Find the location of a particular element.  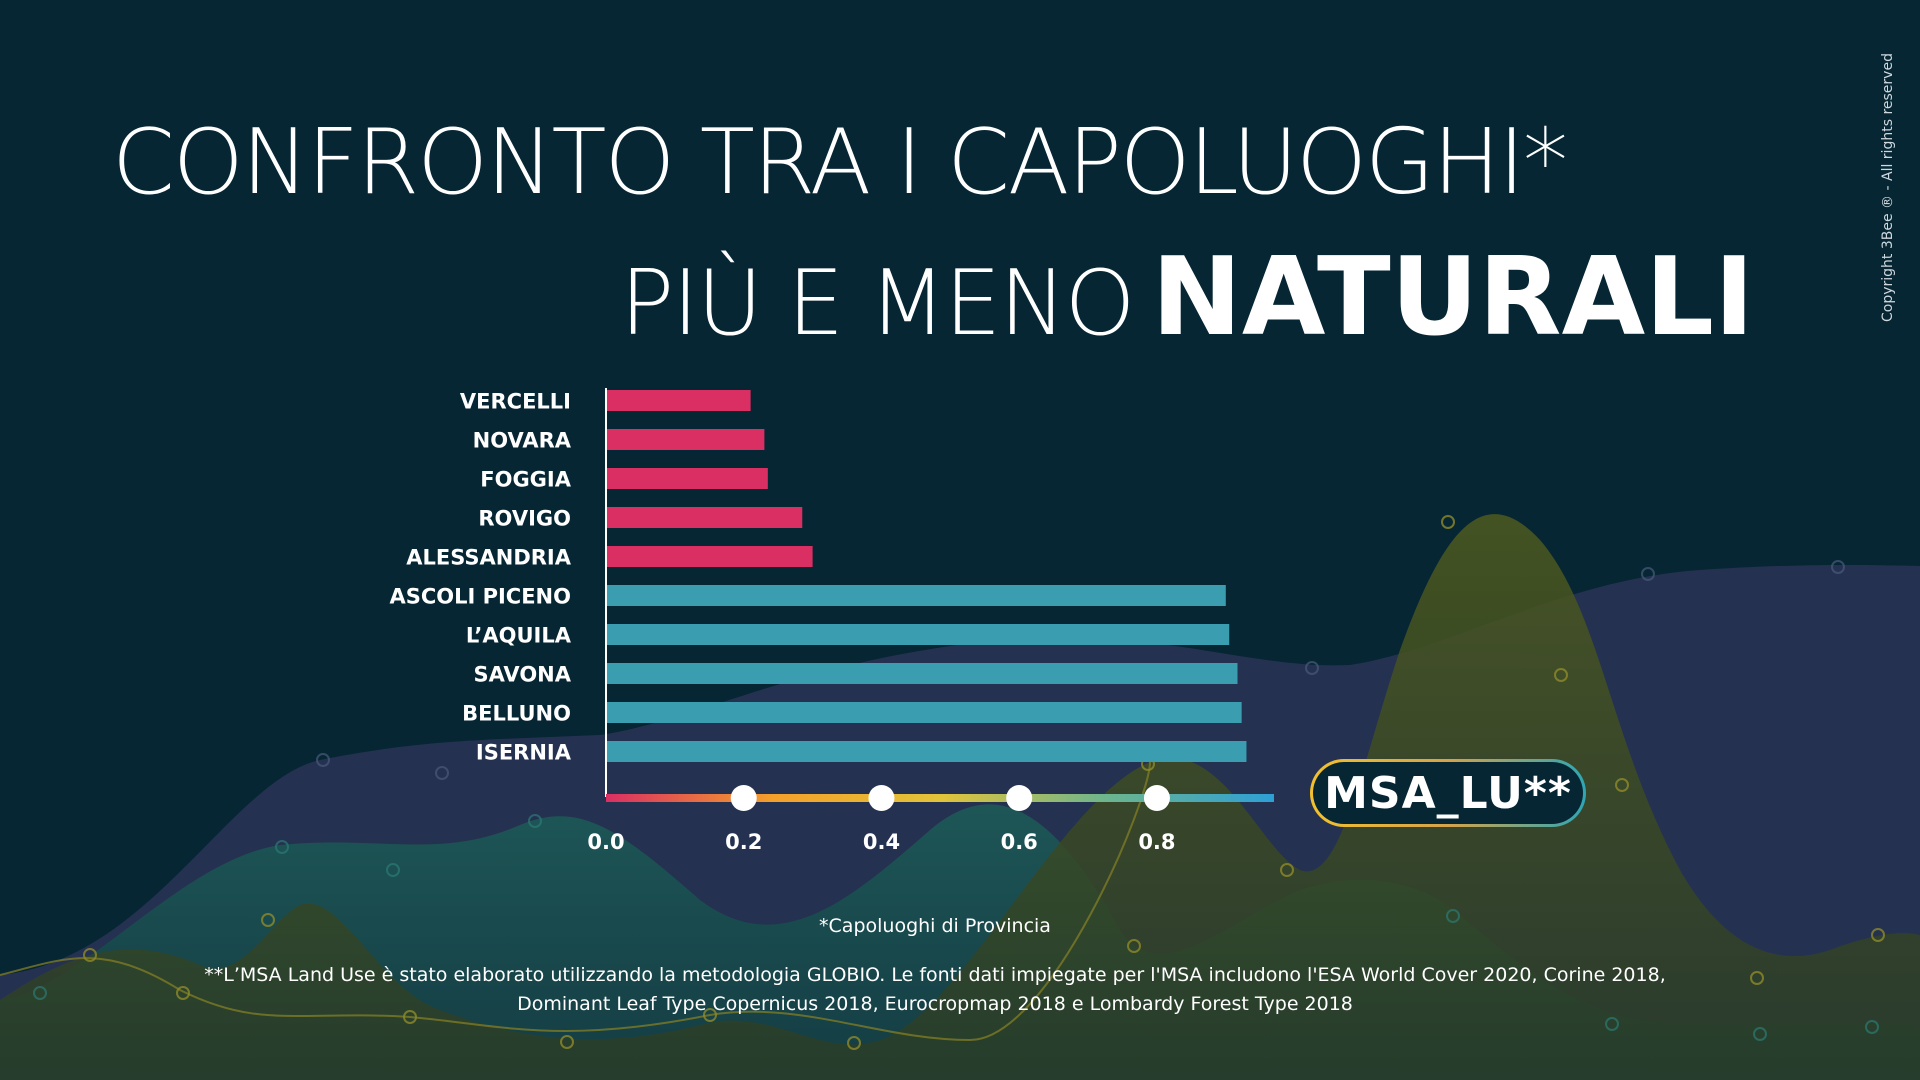

category-label: ASCOLI PICENO is located at coordinates (480, 597).